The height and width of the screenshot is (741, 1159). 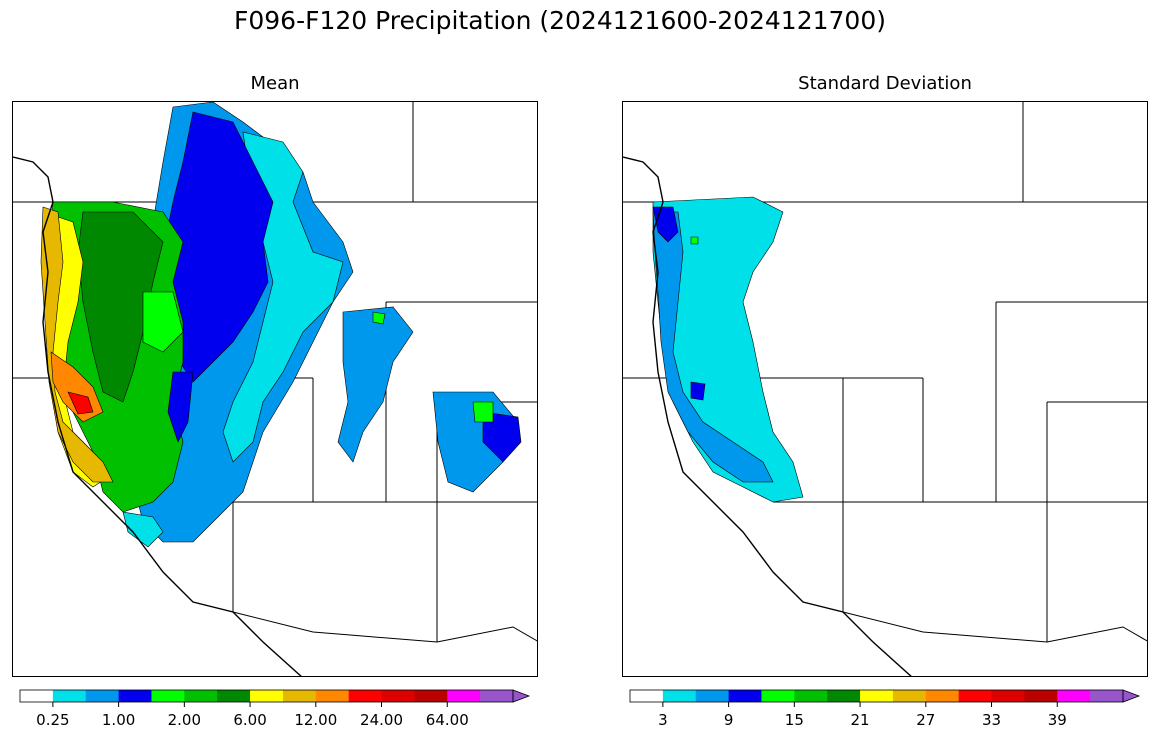 What do you see at coordinates (728, 349) in the screenshot?
I see `std-shading` at bounding box center [728, 349].